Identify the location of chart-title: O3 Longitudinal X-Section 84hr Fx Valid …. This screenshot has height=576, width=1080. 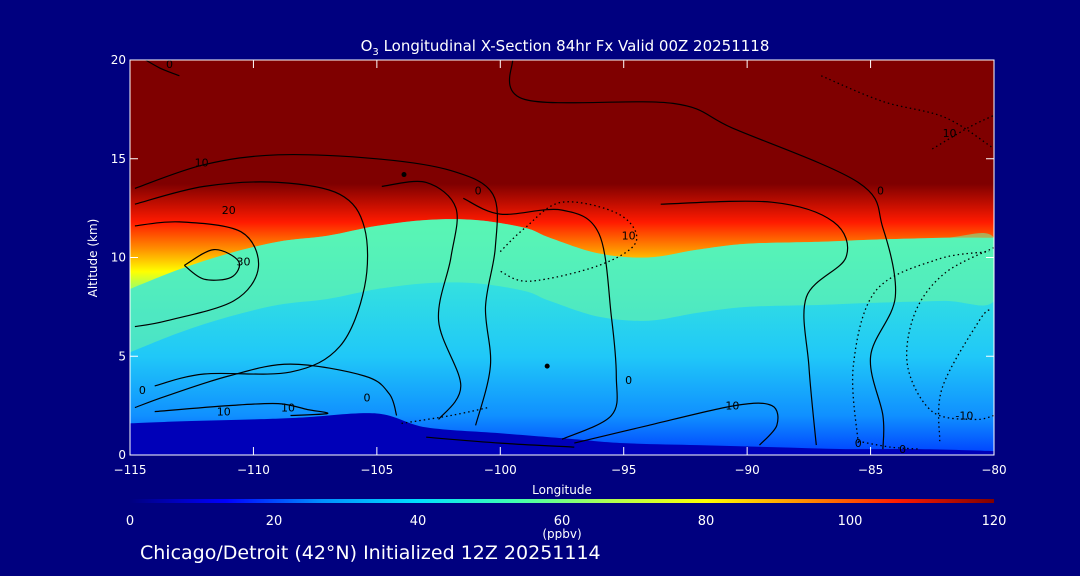
(565, 47).